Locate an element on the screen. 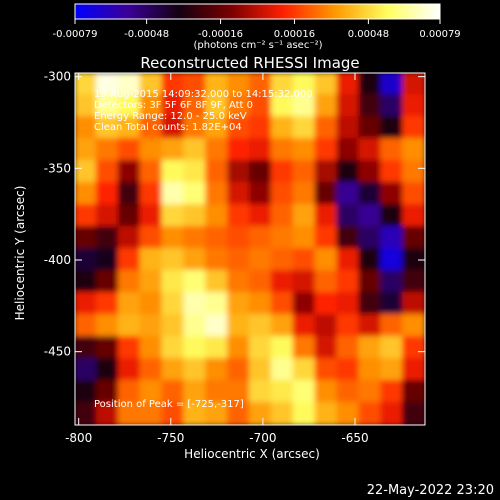  x-tick-label: -650 is located at coordinates (354, 438).